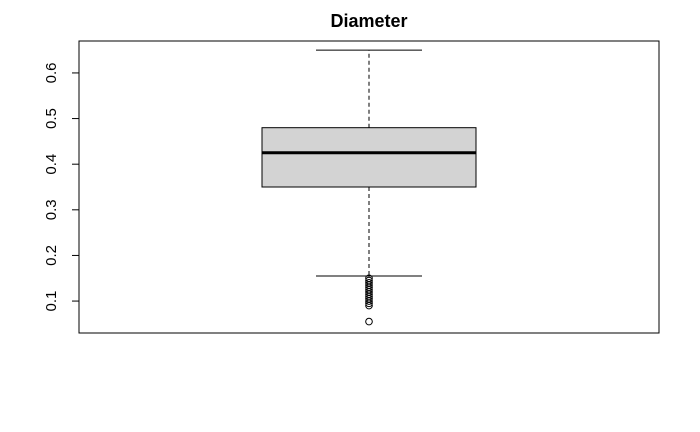 Image resolution: width=700 pixels, height=432 pixels. What do you see at coordinates (51, 164) in the screenshot?
I see `y-tick-label: 0.4` at bounding box center [51, 164].